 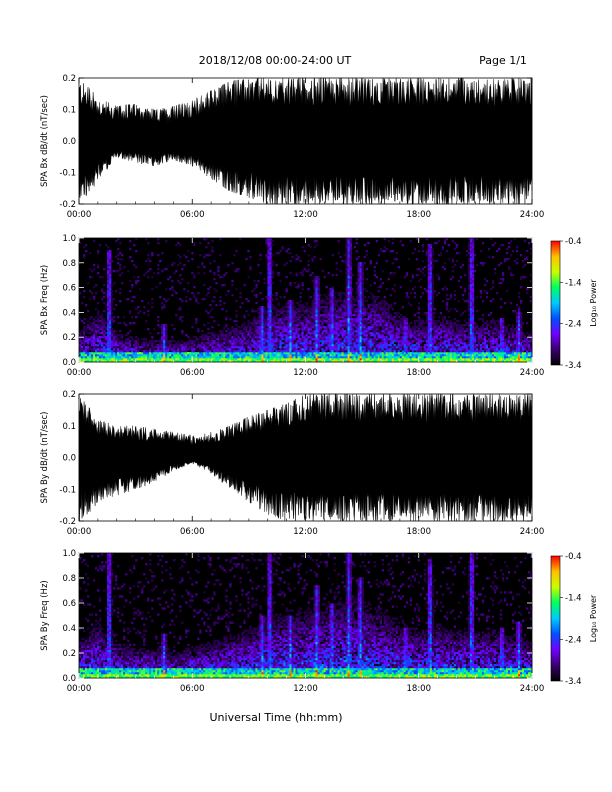 I want to click on y-axis-label: SPA Bx Freq (Hz), so click(x=45, y=300).